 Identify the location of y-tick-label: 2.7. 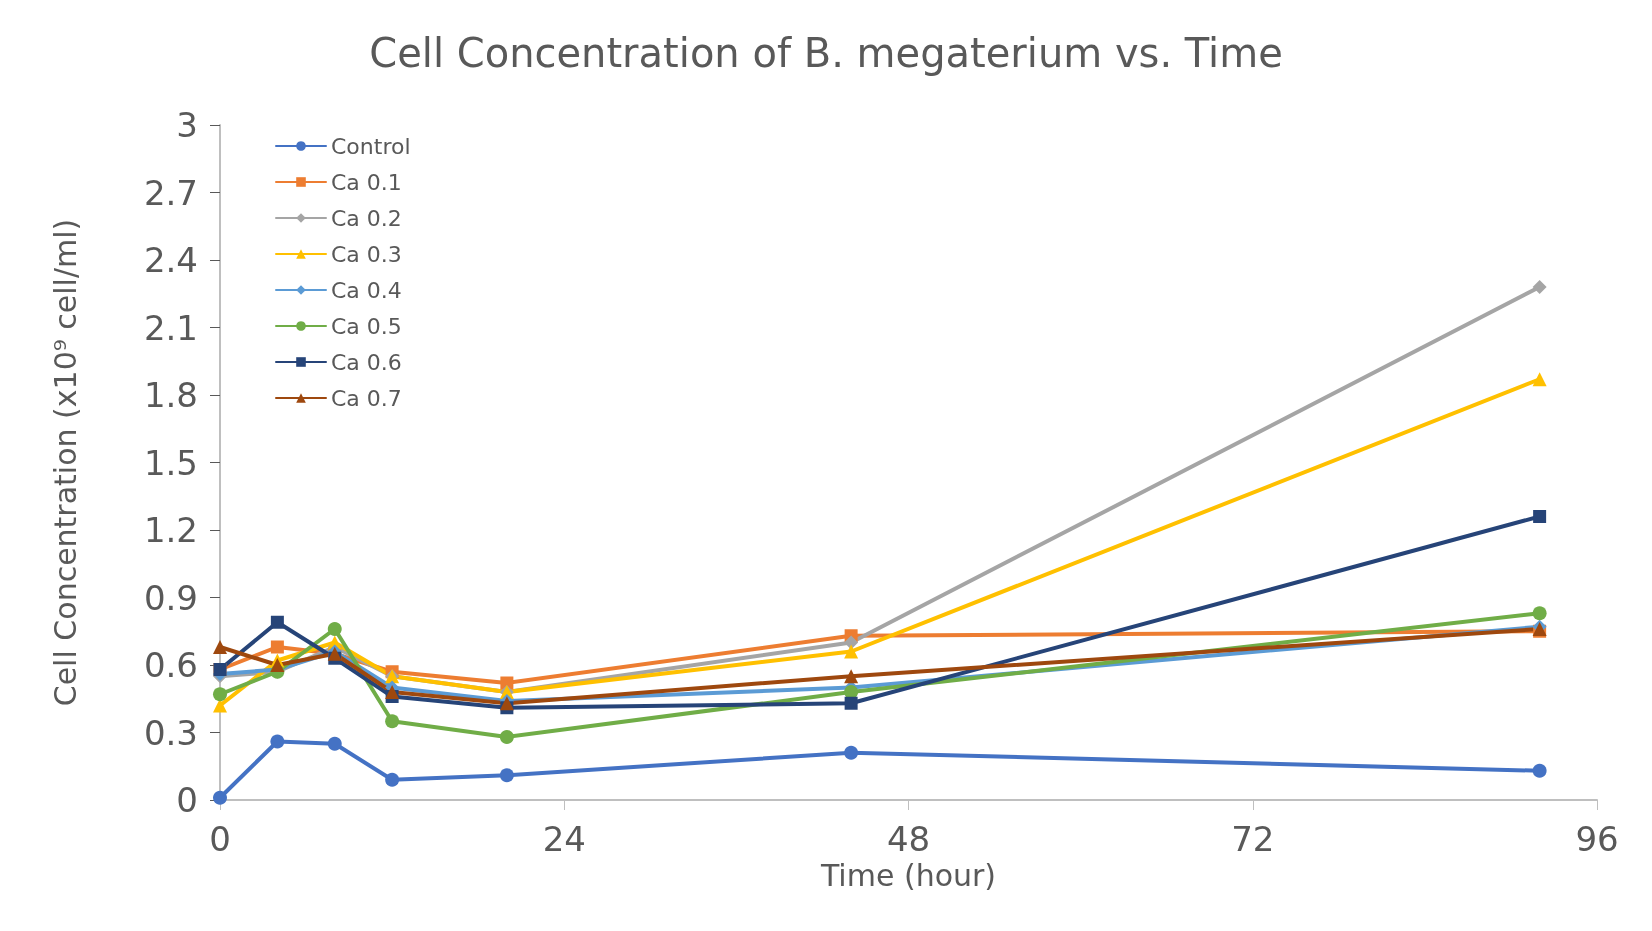
(170, 192).